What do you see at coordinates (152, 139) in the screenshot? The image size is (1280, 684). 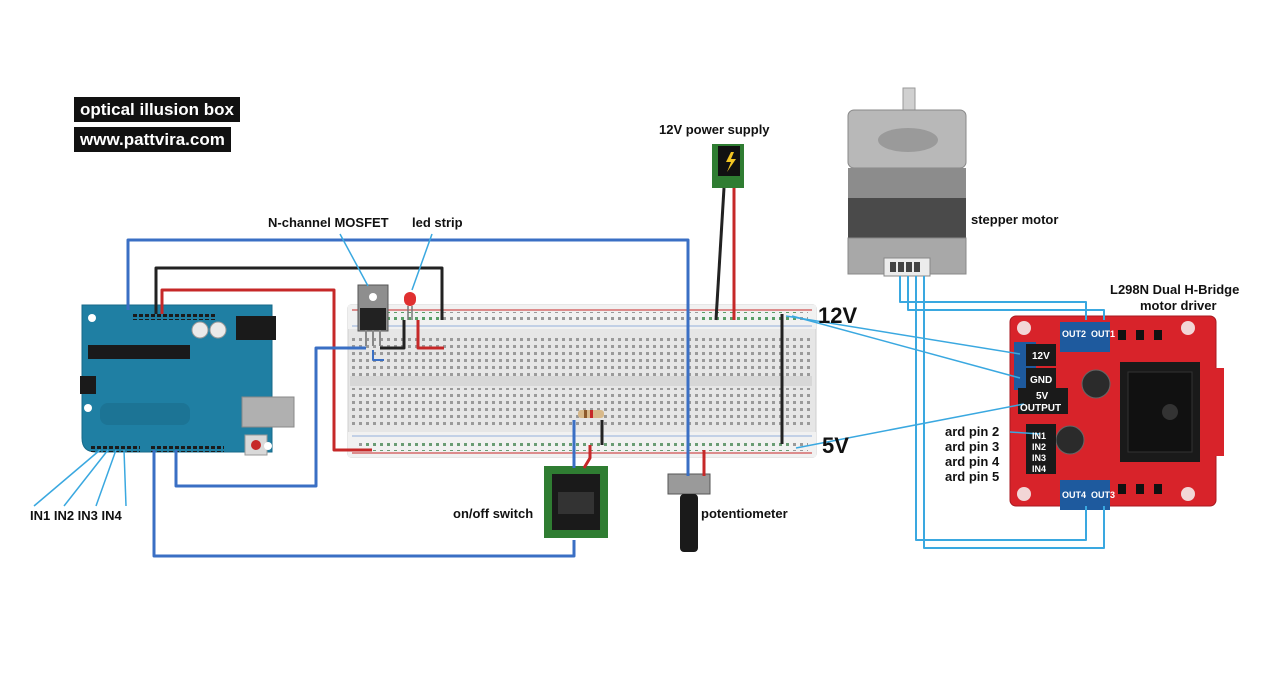 I see `website-tag: www.pattvira.com` at bounding box center [152, 139].